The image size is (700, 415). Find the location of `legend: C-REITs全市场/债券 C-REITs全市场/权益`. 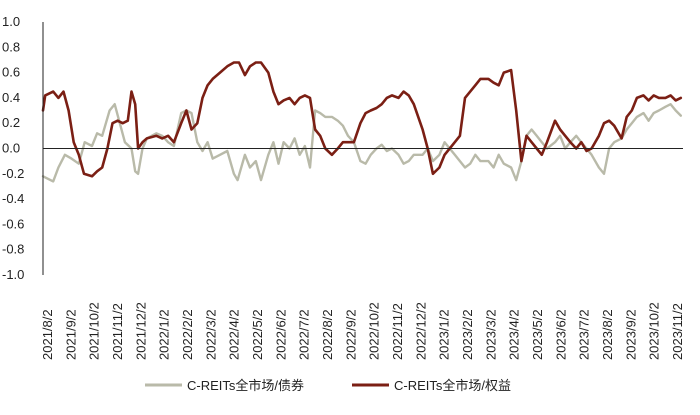

legend: C-REITs全市场/债券 C-REITs全市场/权益 is located at coordinates (328, 385).